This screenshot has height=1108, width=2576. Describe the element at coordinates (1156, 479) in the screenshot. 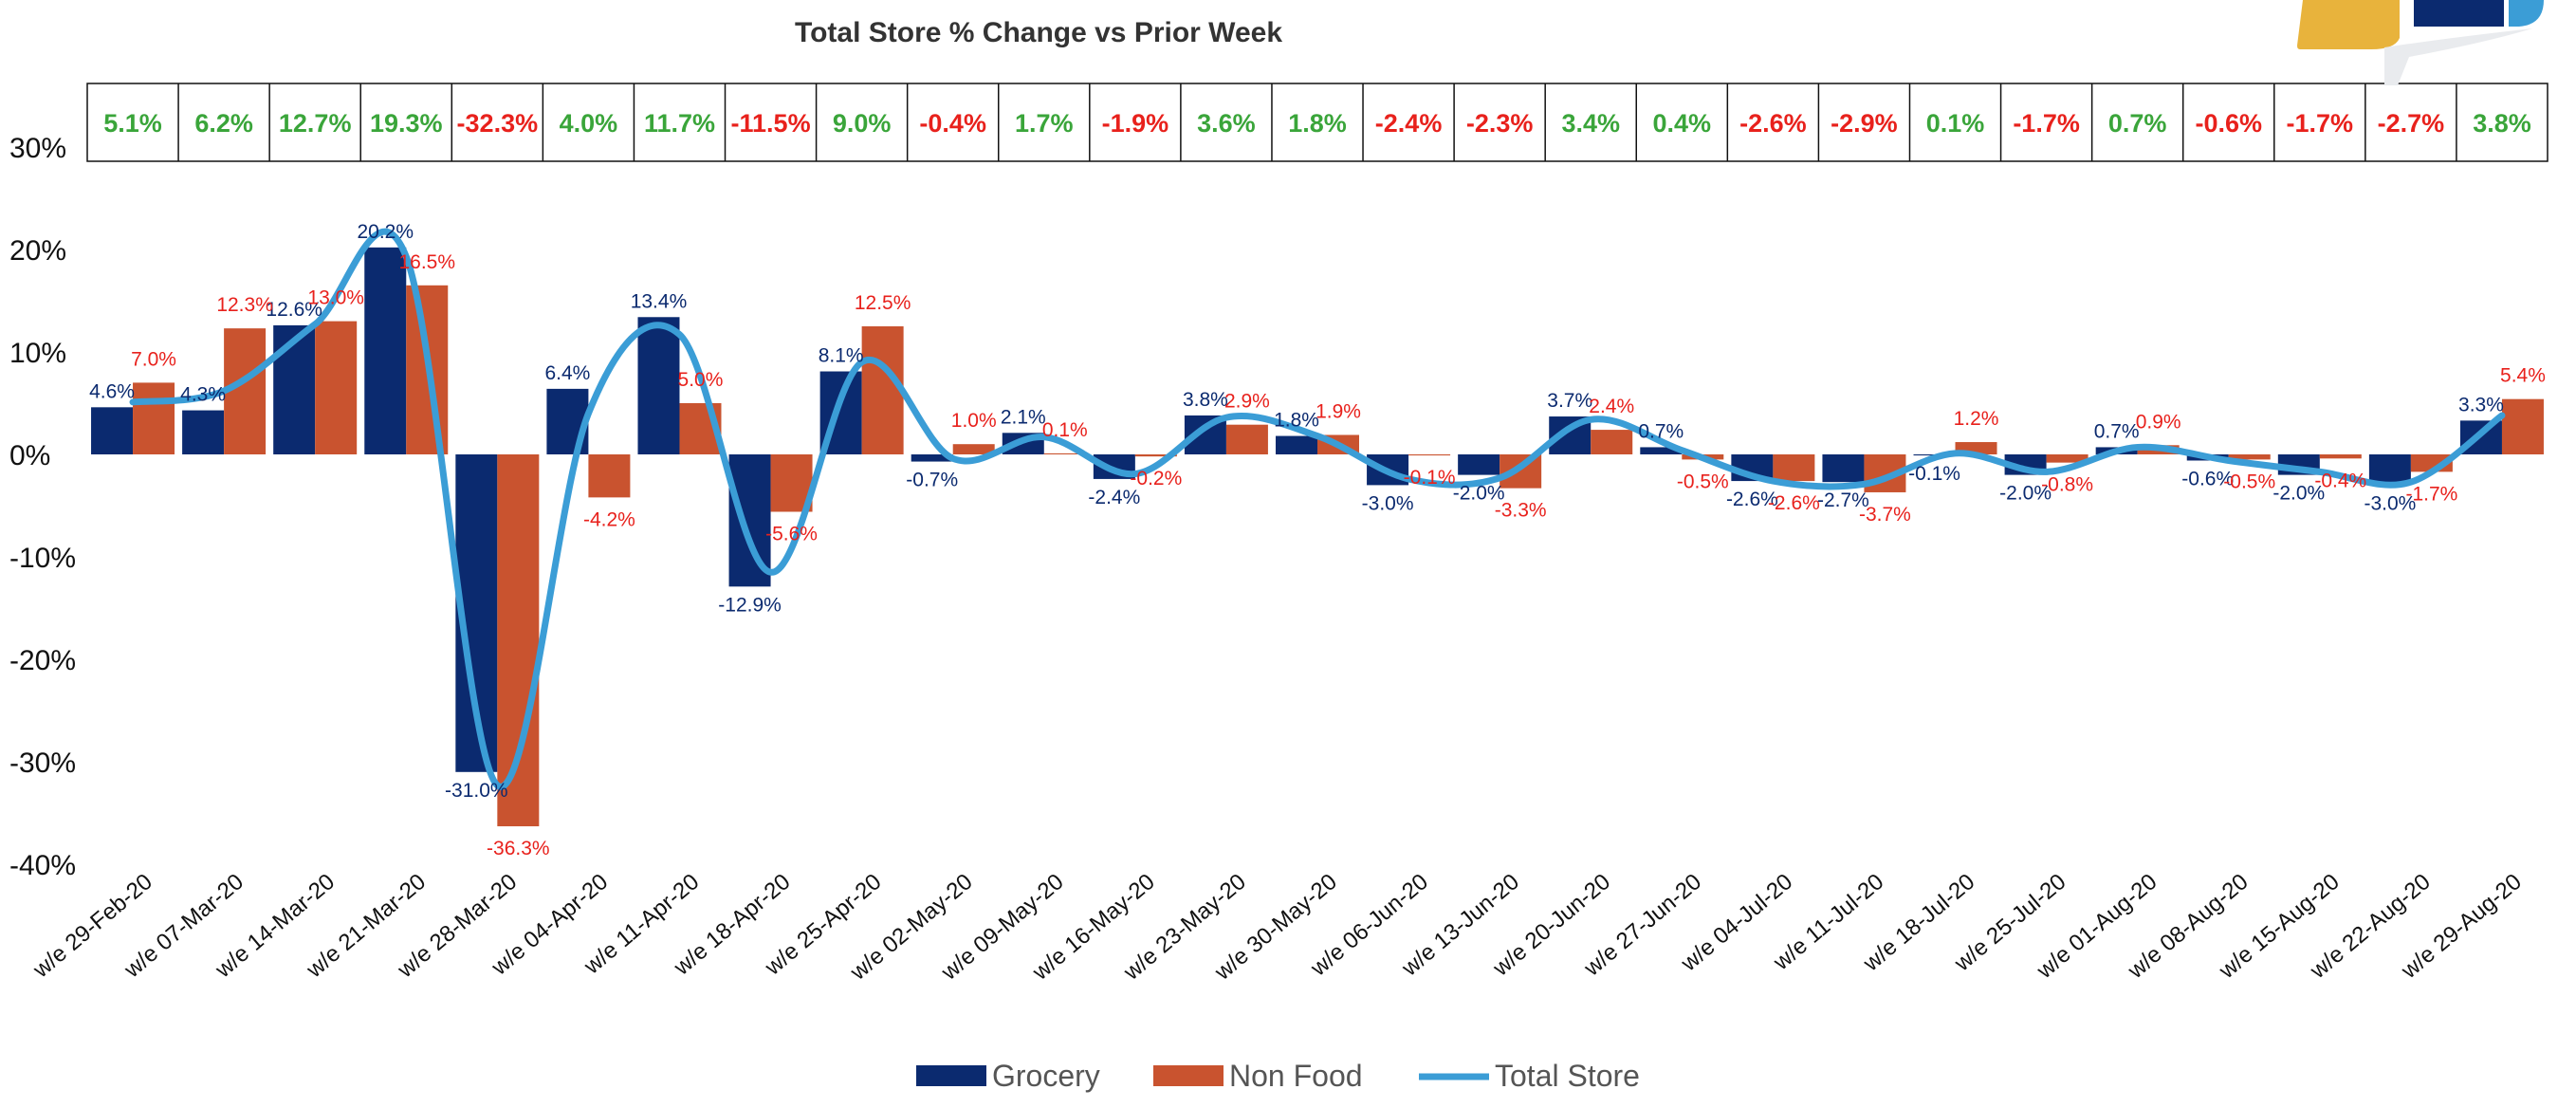

I see `non-food-data-label: -0.2%` at that location.